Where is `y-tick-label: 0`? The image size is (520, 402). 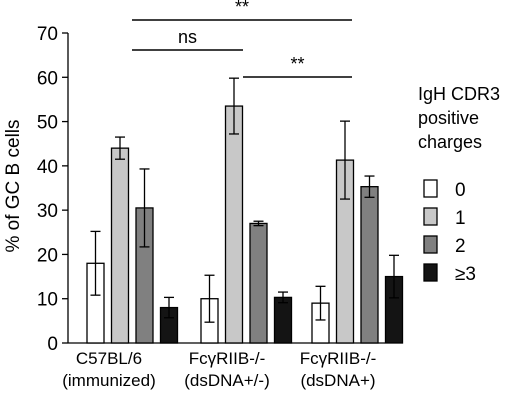 y-tick-label: 0 is located at coordinates (52, 344).